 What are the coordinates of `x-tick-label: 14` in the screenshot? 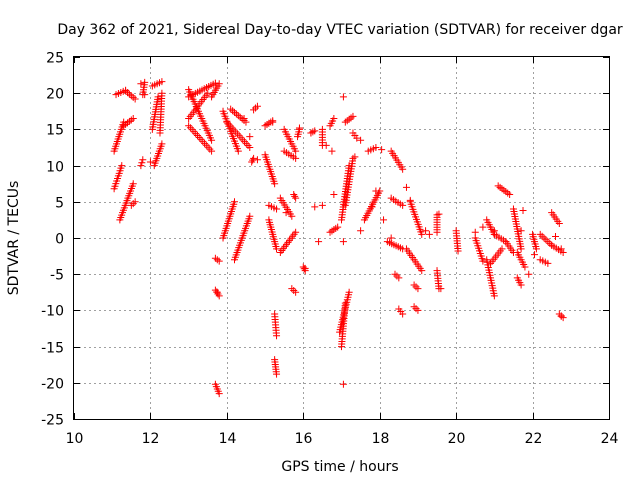 It's located at (228, 439).